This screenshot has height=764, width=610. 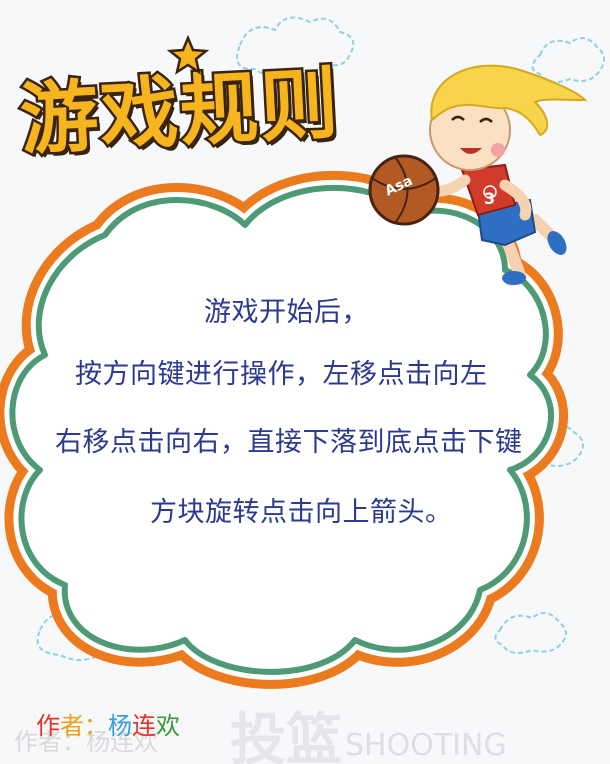 What do you see at coordinates (144, 726) in the screenshot?
I see `author-name-b: 连` at bounding box center [144, 726].